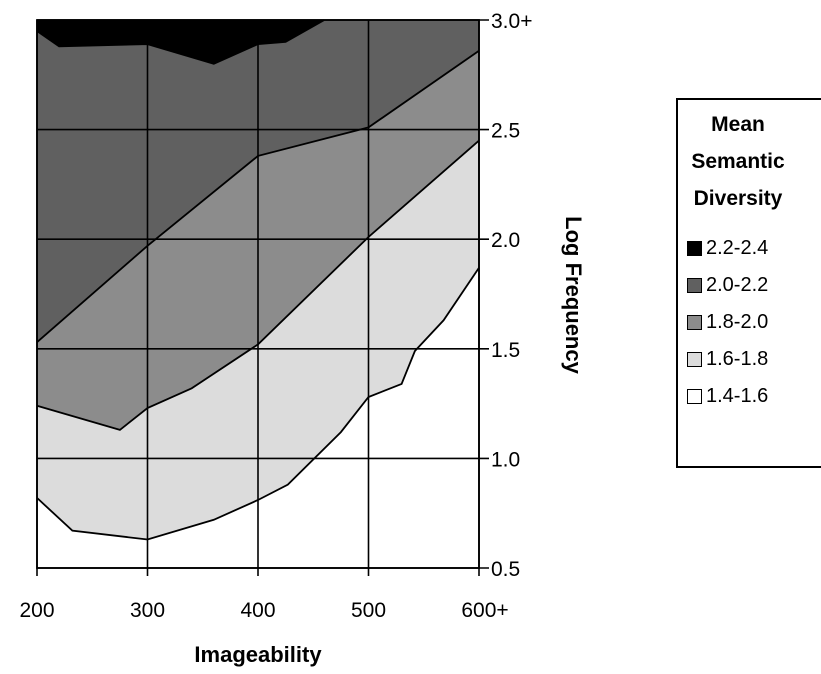 This screenshot has width=821, height=674. I want to click on legend-item: 1.6-1.8, so click(749, 359).